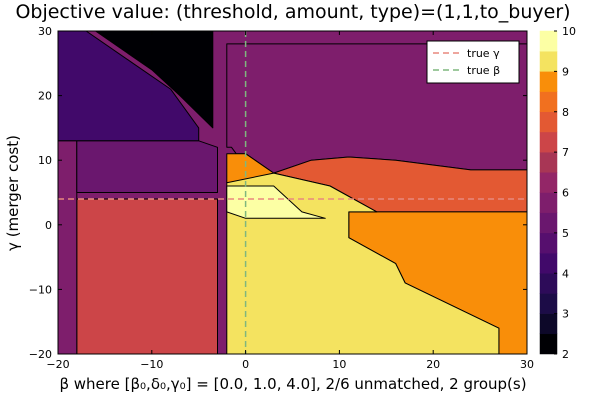  I want to click on x-tick-label: 30, so click(527, 364).